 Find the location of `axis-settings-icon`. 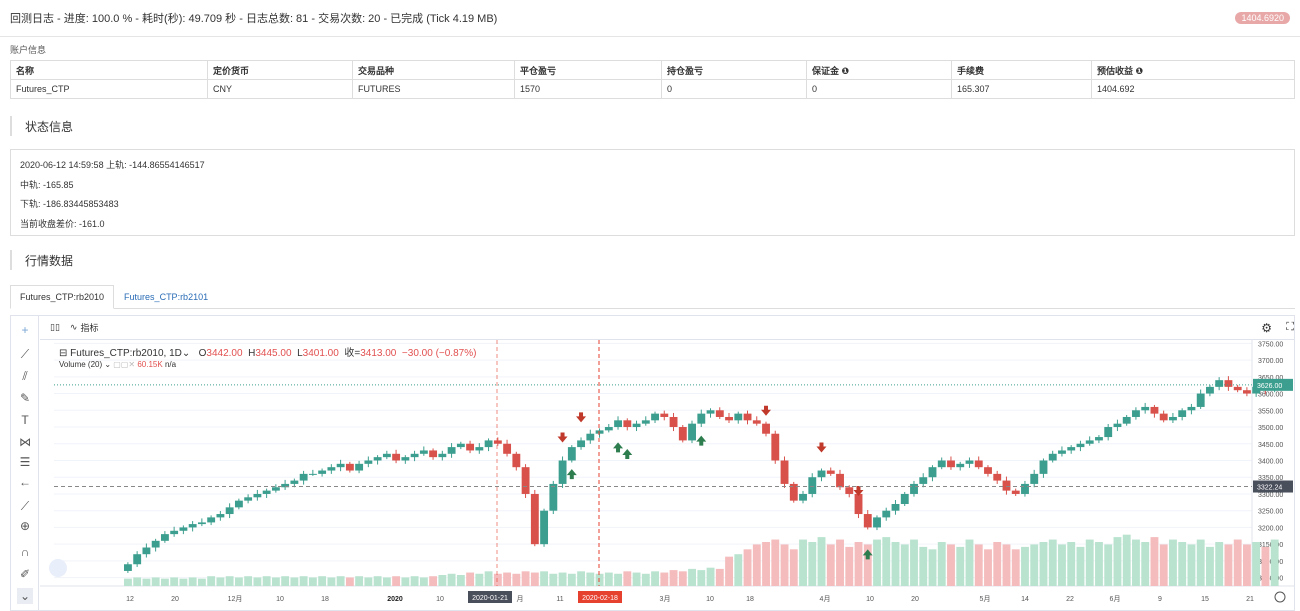

axis-settings-icon is located at coordinates (1280, 597).